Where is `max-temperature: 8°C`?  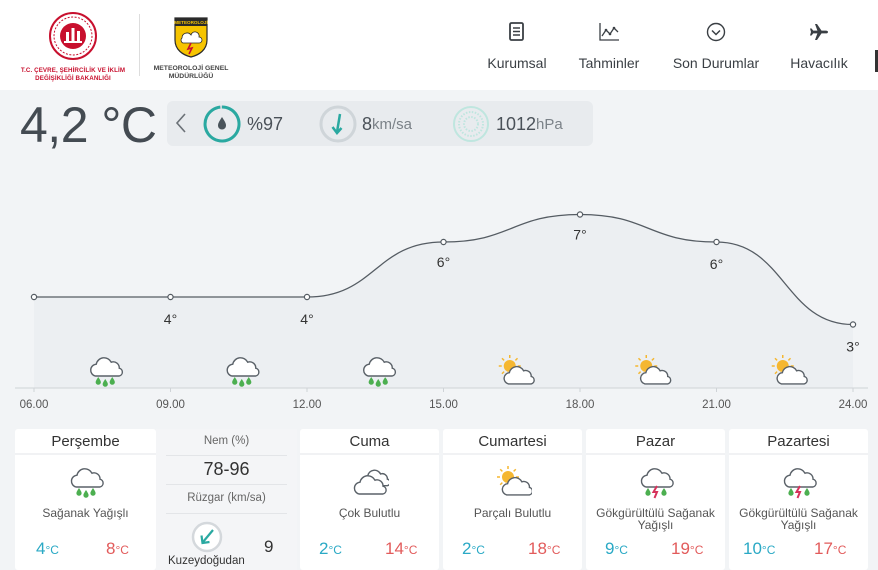
max-temperature: 8°C is located at coordinates (117, 548).